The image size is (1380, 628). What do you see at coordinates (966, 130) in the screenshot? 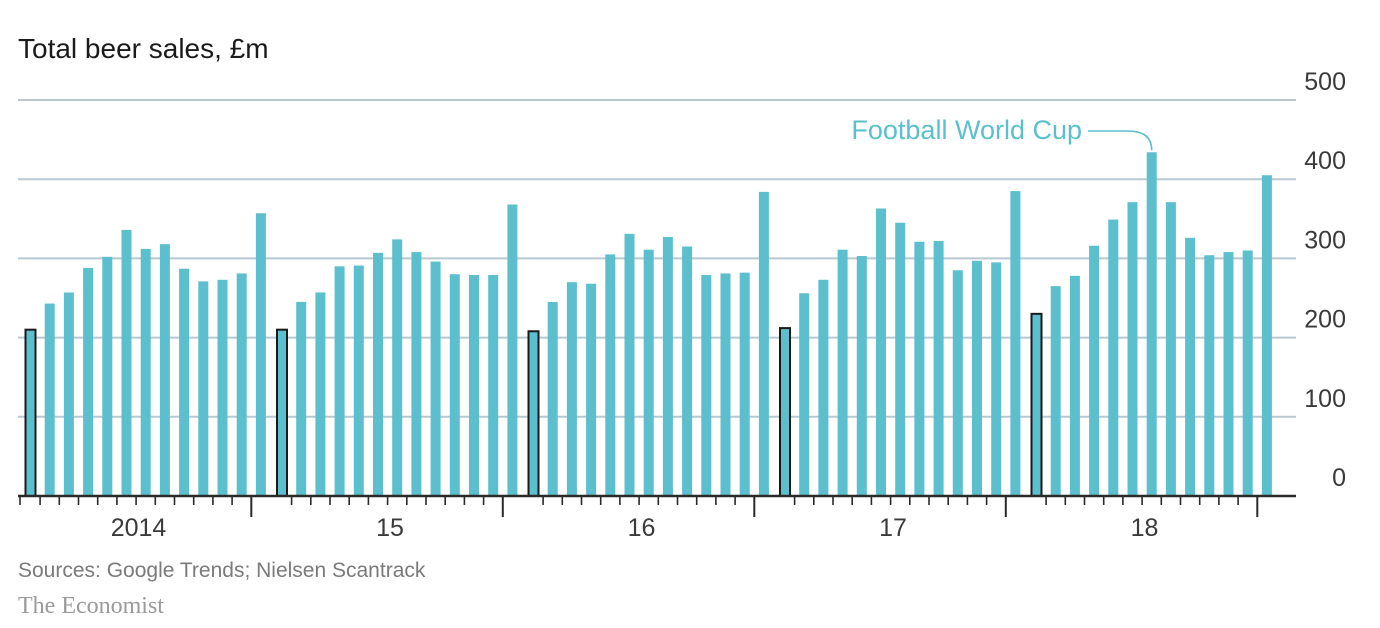
I see `annotation-label: Football World Cup` at bounding box center [966, 130].